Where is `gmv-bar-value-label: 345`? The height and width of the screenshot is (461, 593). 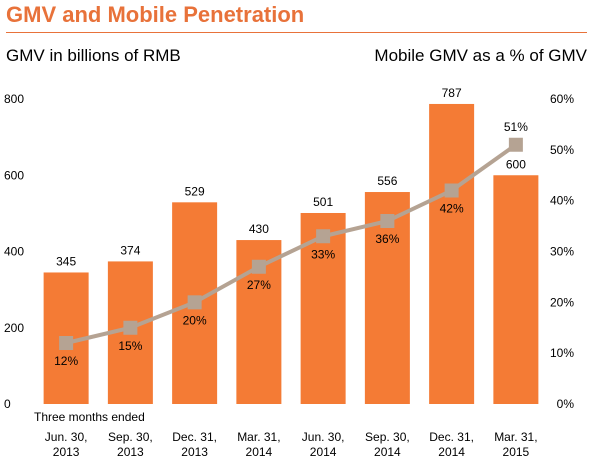 gmv-bar-value-label: 345 is located at coordinates (66, 261).